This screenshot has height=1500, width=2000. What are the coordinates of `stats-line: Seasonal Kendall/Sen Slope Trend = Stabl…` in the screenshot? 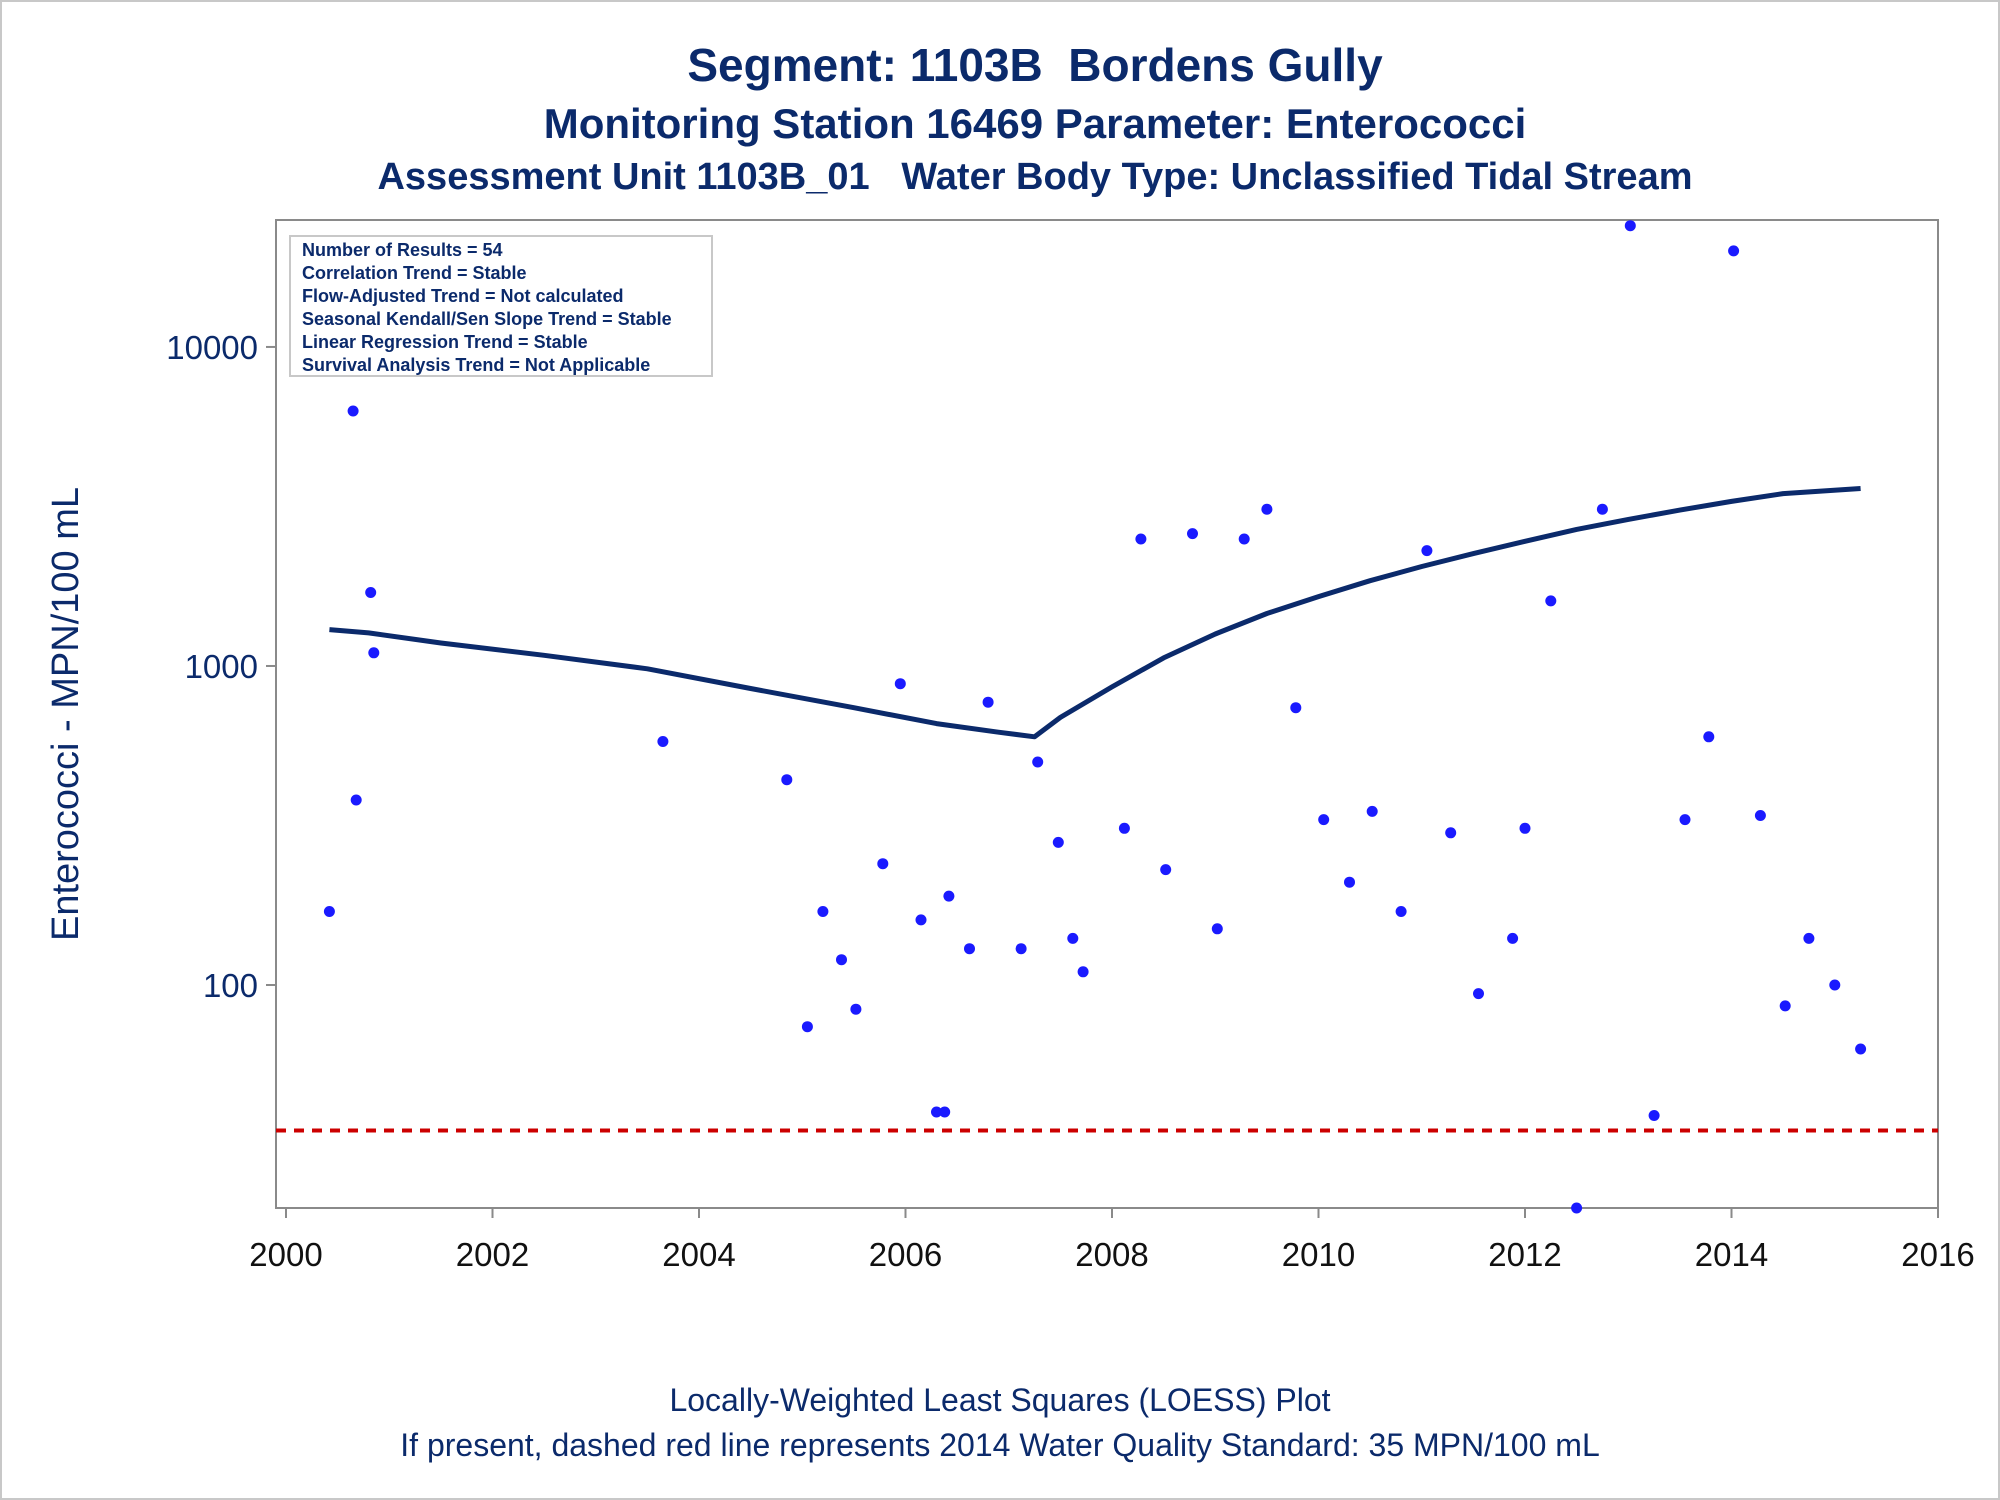 It's located at (487, 319).